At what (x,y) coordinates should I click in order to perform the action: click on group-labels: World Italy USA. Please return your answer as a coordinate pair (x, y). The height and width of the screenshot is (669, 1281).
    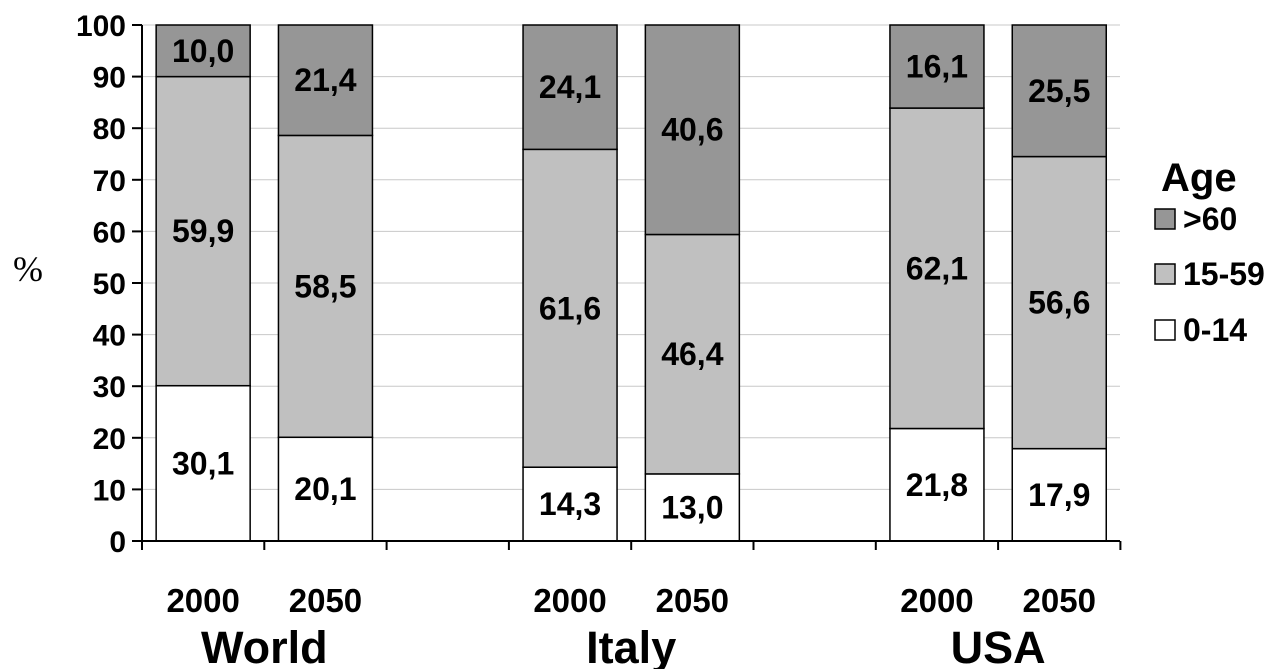
    Looking at the image, I should click on (623, 645).